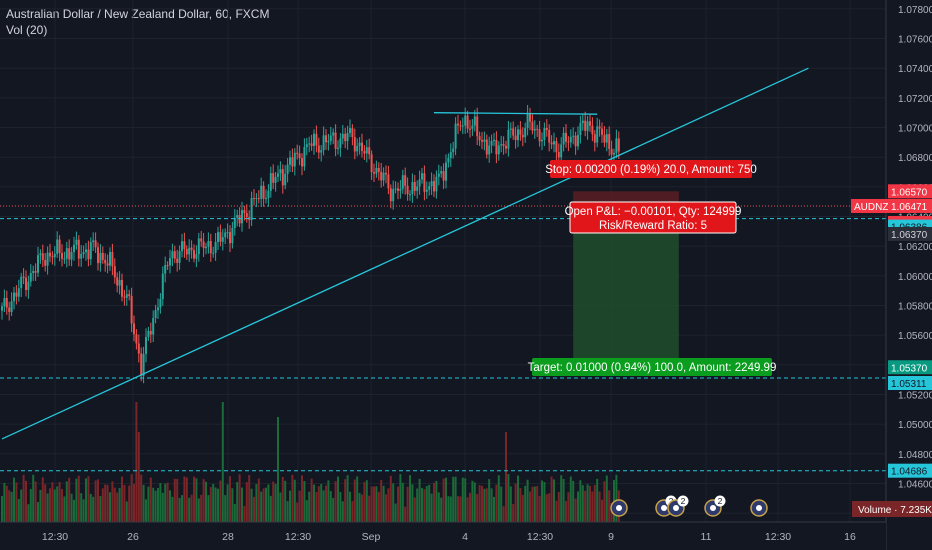  What do you see at coordinates (651, 169) in the screenshot?
I see `stop-label: Stop: 0.00200 (0.19%) 20.0, Amount: 750` at bounding box center [651, 169].